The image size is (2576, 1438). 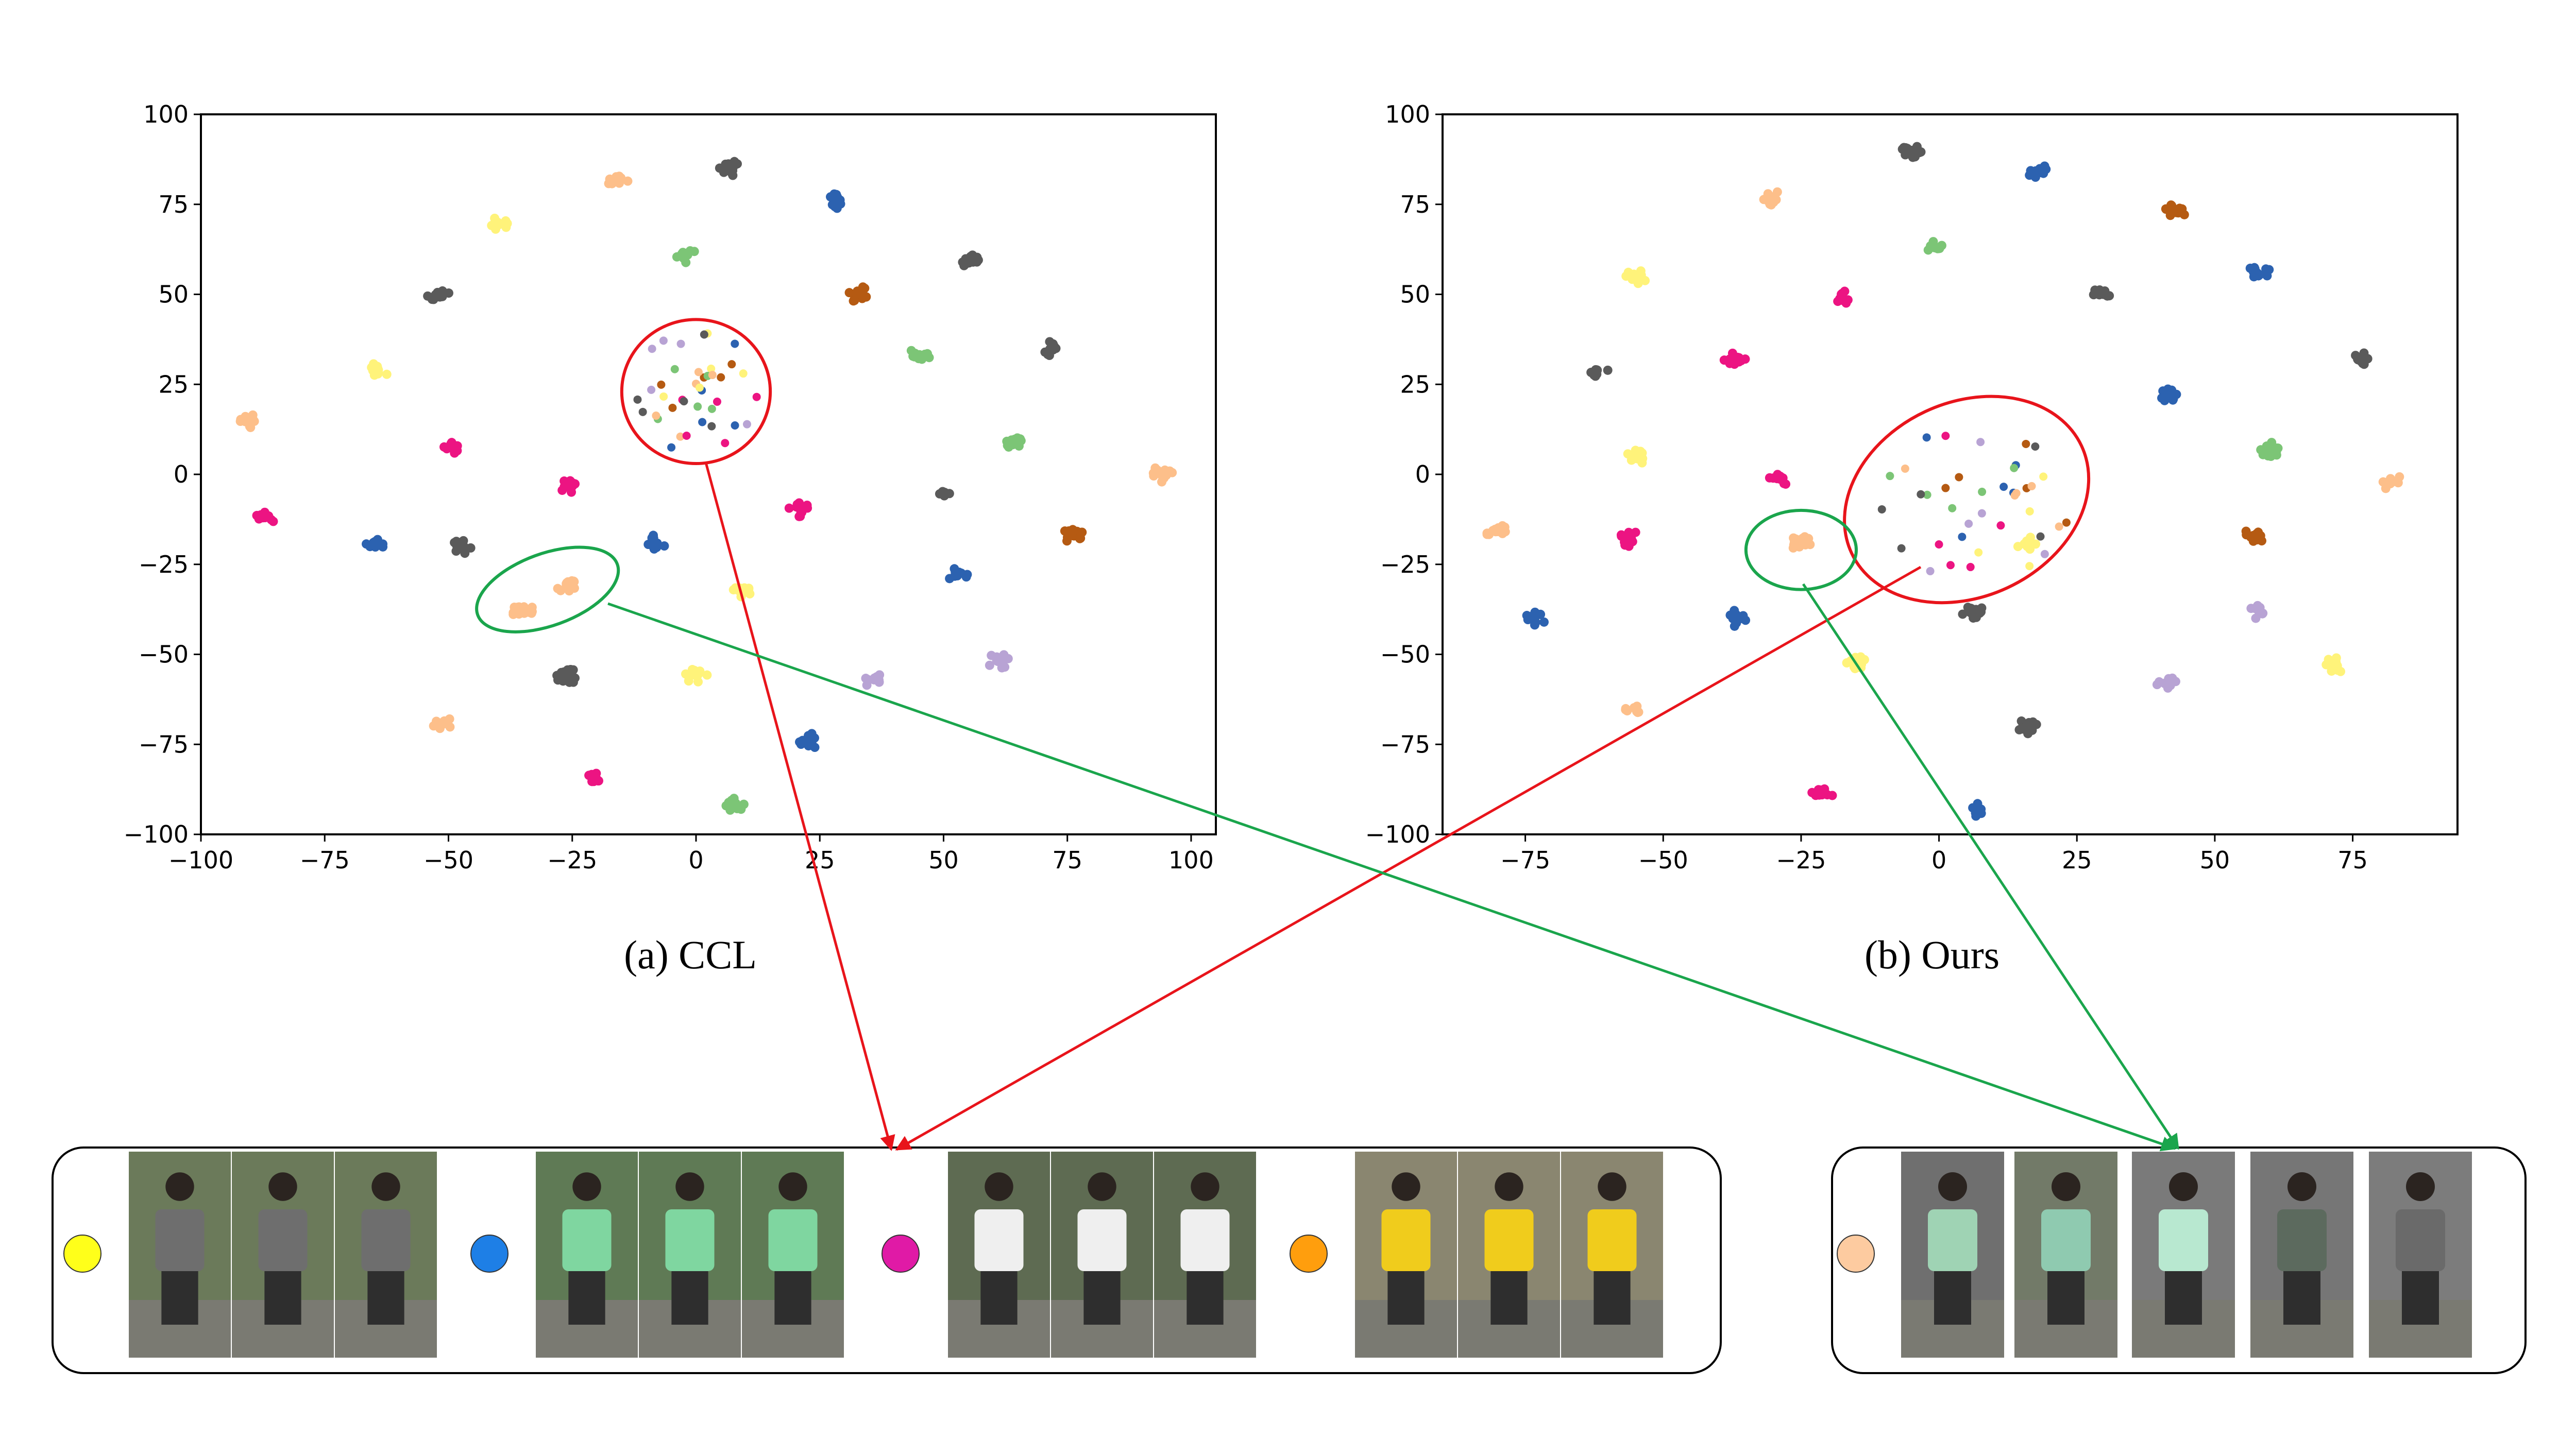 I want to click on y-tick-label: −75, so click(x=1405, y=744).